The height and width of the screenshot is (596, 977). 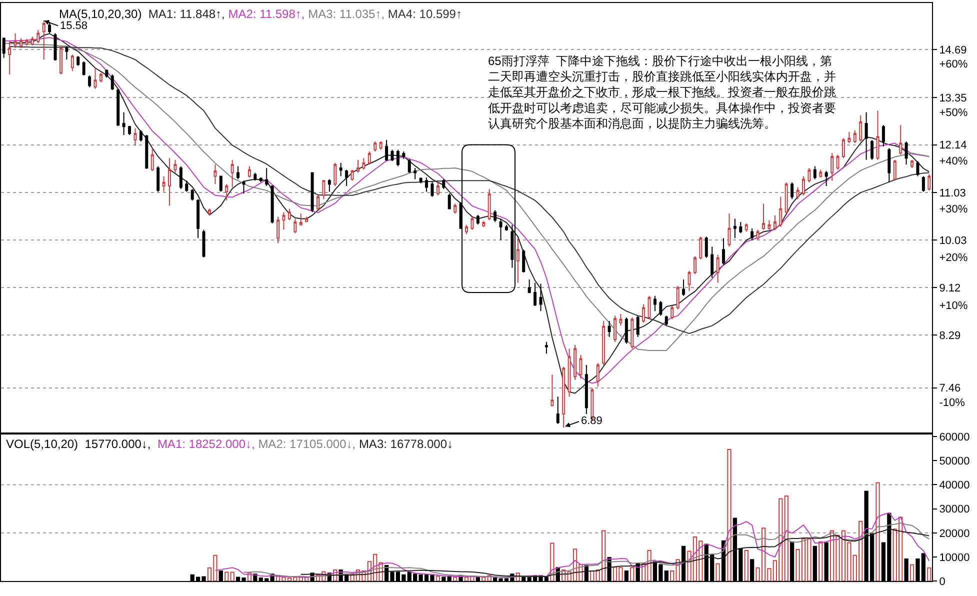 I want to click on y2-tick-label: +10%, so click(x=953, y=306).